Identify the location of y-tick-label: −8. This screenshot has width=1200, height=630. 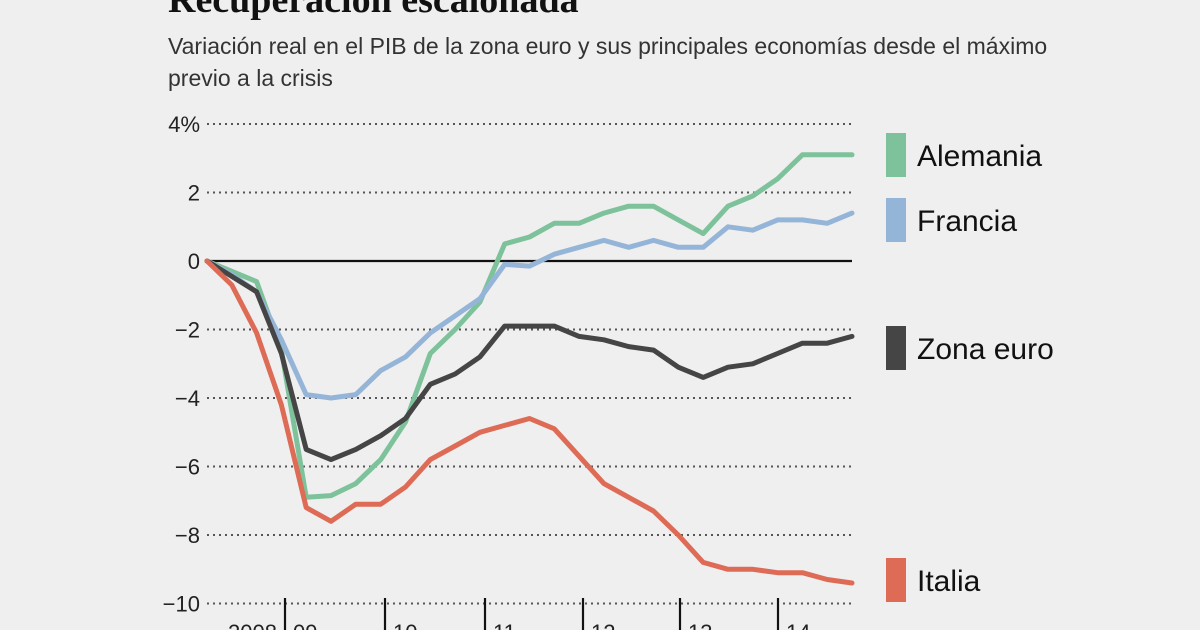
(187, 535).